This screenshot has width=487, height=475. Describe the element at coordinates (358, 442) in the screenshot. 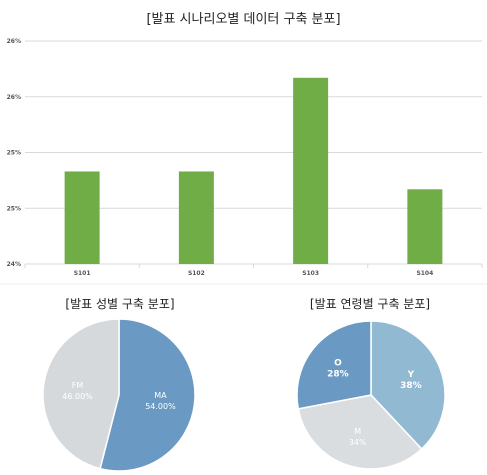

I see `age-value-m: 34%` at that location.